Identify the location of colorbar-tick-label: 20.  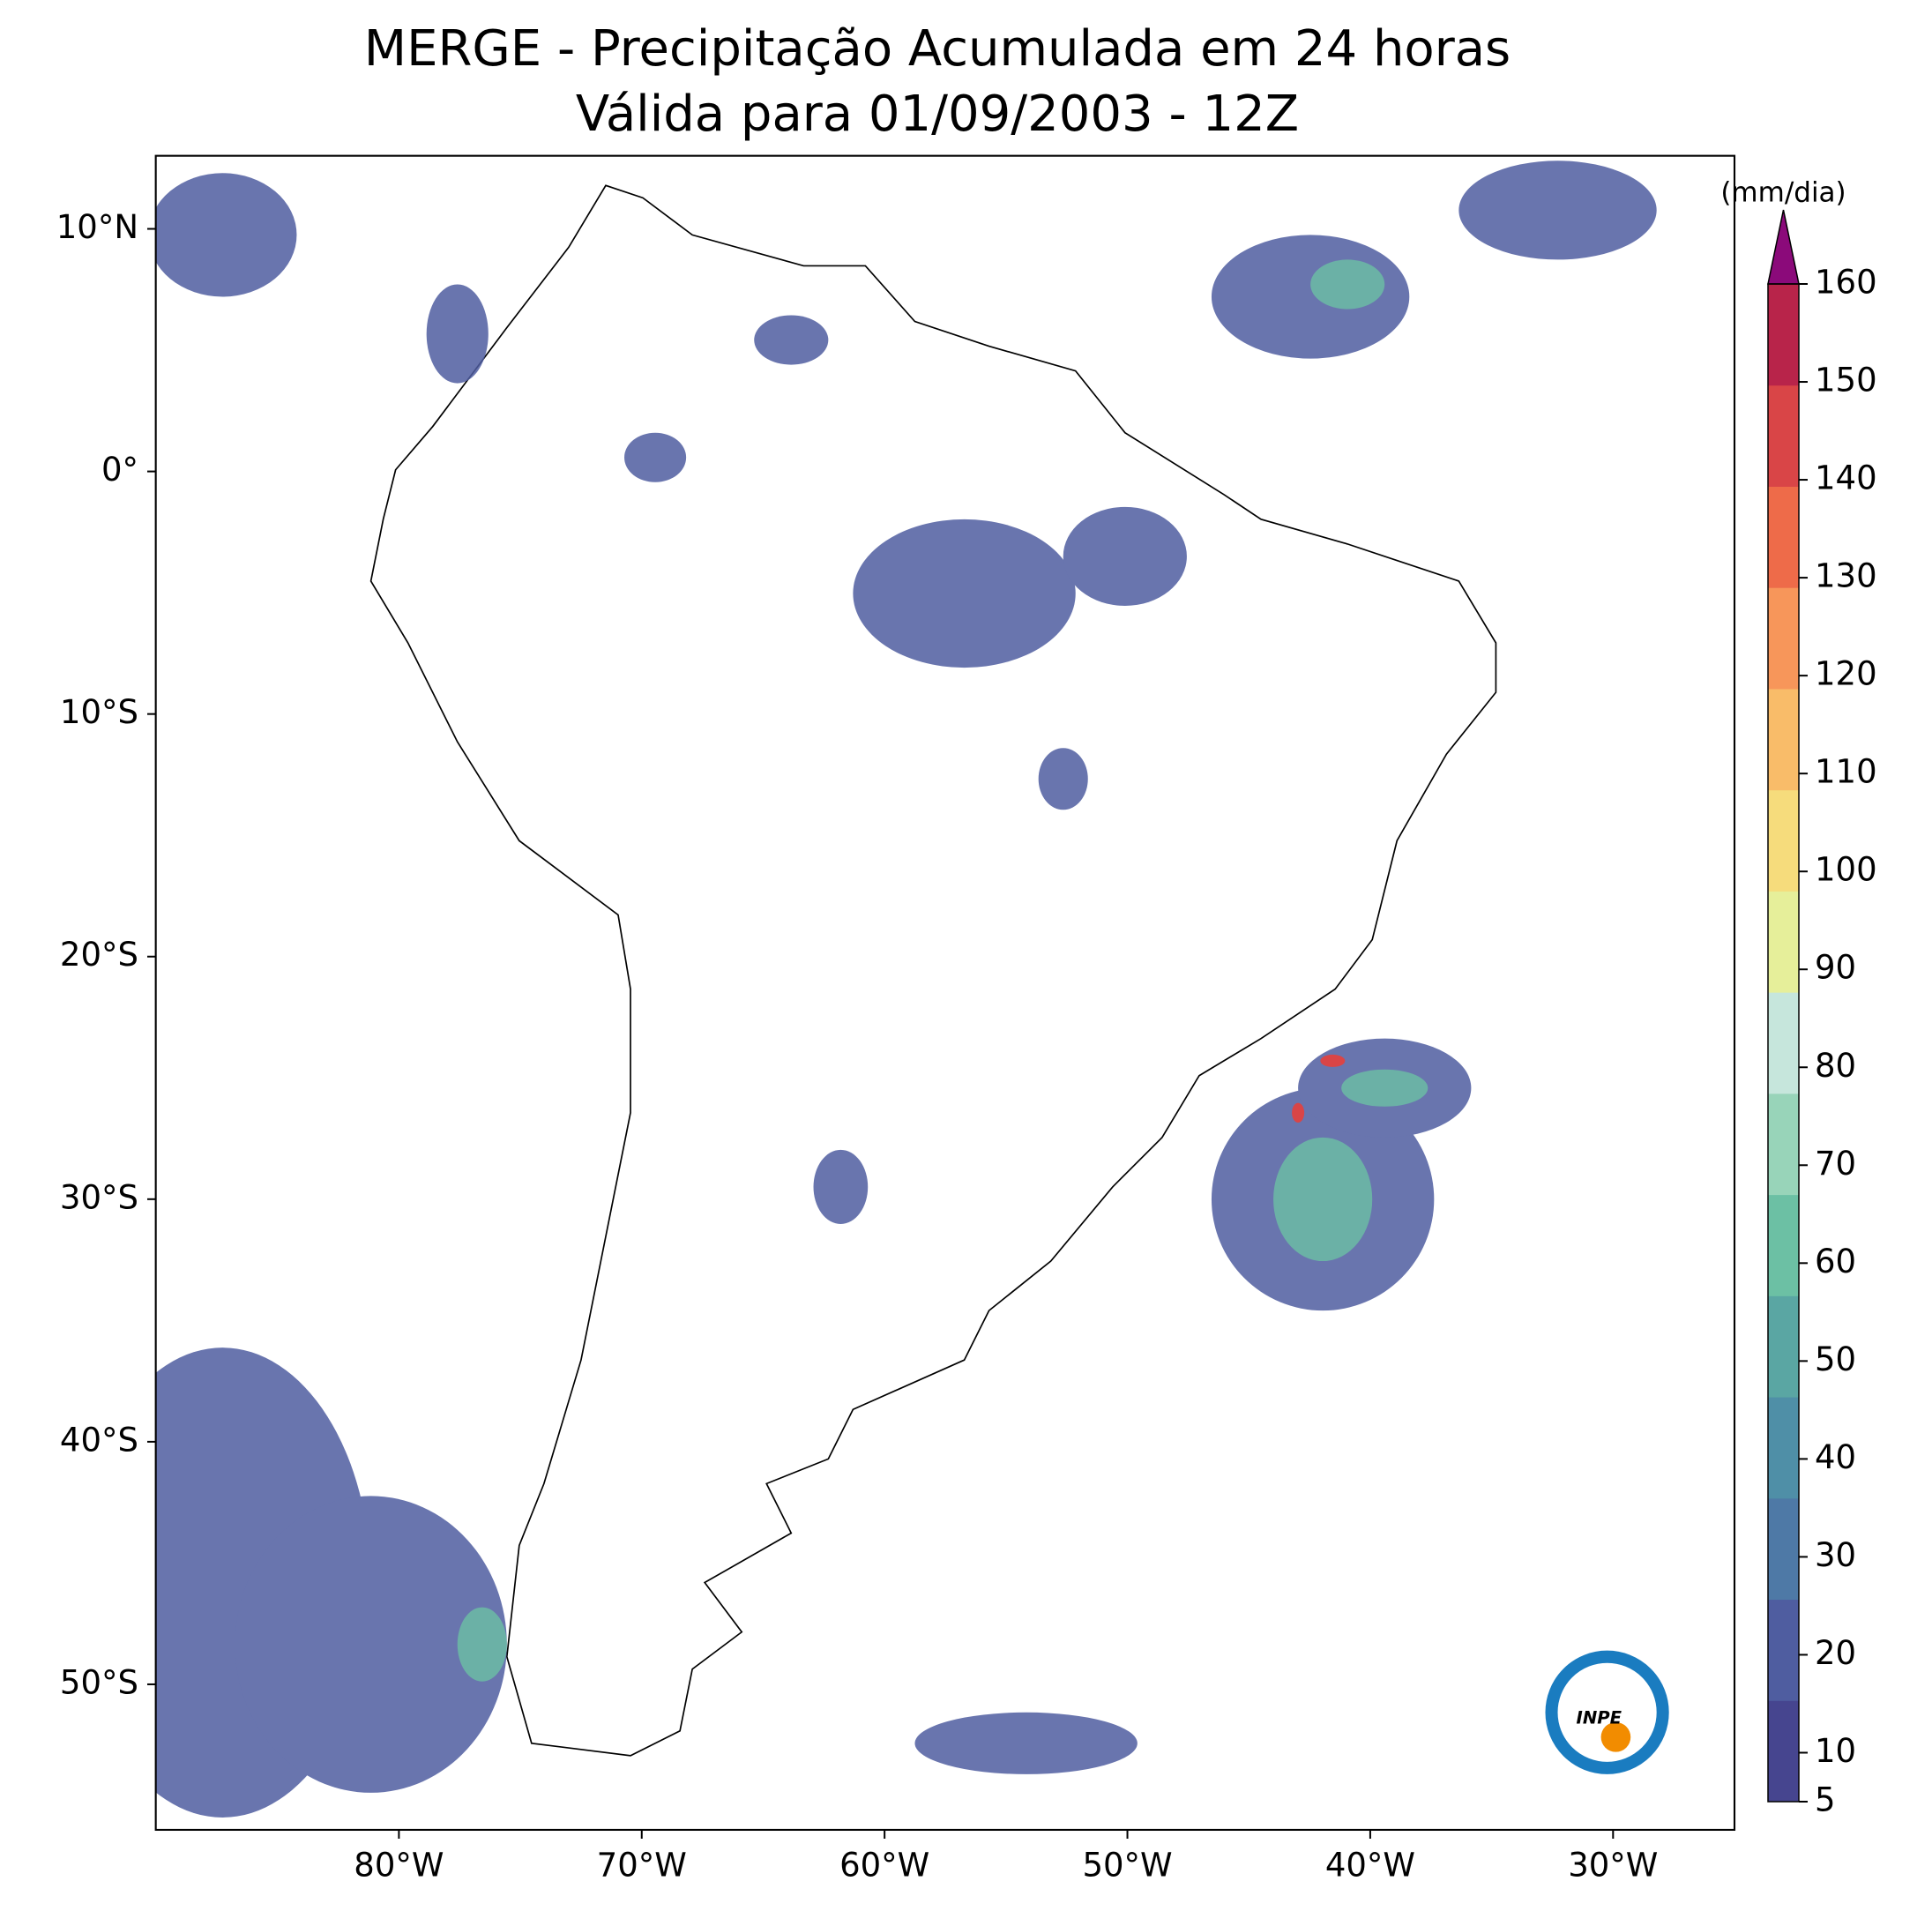
(1835, 1653).